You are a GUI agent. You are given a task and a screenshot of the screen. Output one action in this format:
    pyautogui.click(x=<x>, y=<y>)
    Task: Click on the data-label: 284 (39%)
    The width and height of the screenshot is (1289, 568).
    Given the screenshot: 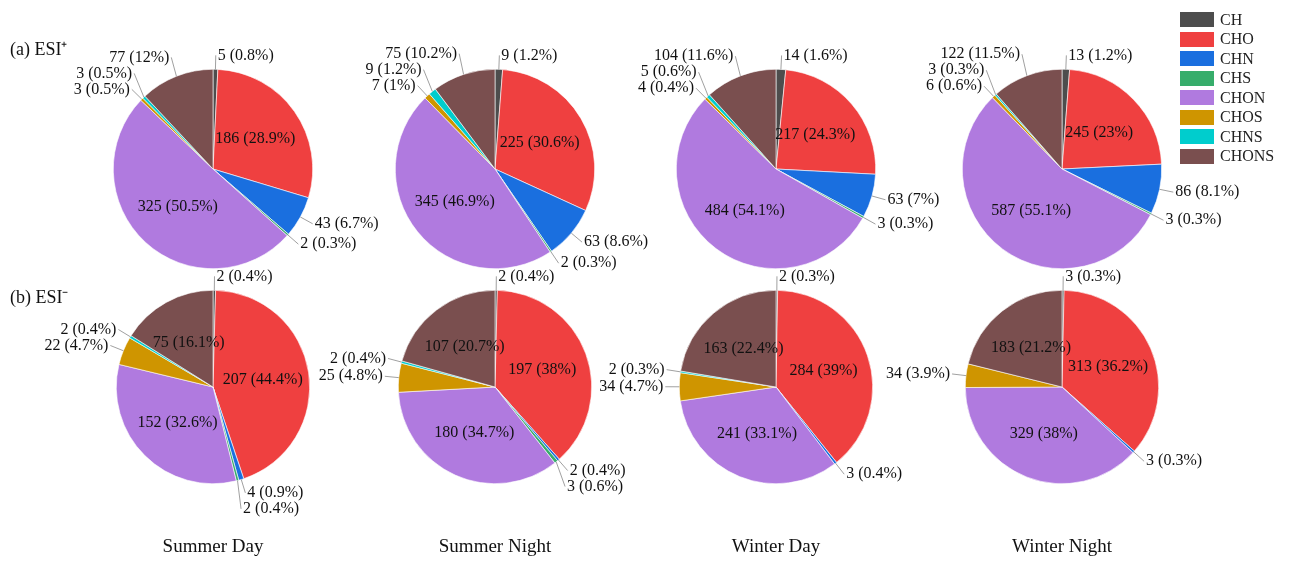 What is the action you would take?
    pyautogui.click(x=823, y=369)
    